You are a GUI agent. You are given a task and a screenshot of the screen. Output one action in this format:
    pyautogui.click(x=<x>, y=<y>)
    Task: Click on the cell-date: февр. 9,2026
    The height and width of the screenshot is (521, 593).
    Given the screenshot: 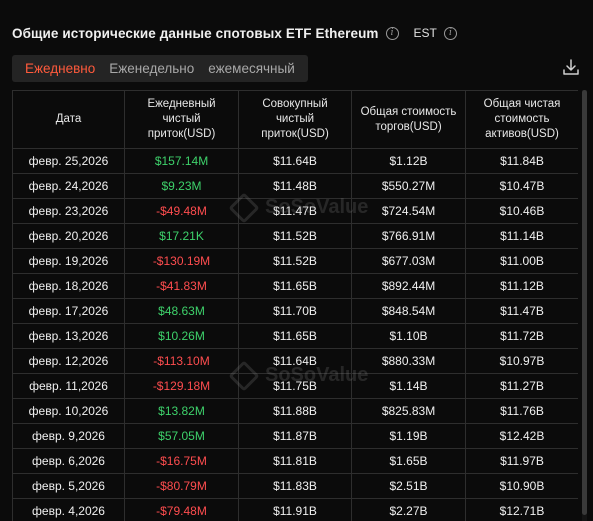 What is the action you would take?
    pyautogui.click(x=68, y=436)
    